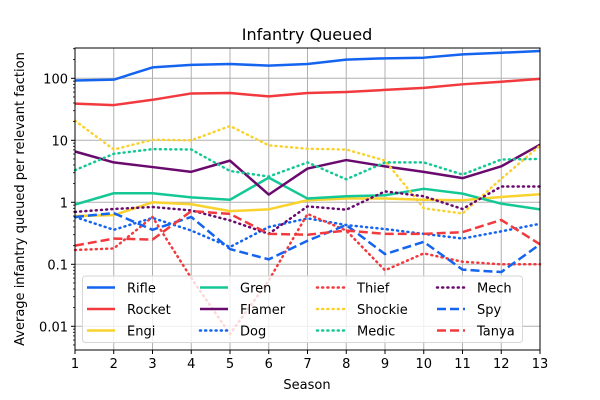 The width and height of the screenshot is (600, 400). Describe the element at coordinates (269, 364) in the screenshot. I see `x-tick-label: 6` at that location.